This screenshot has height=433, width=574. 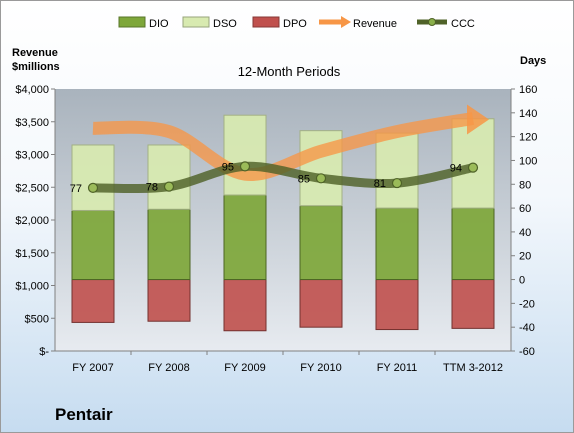 What do you see at coordinates (525, 185) in the screenshot?
I see `right-tick-label: 80` at bounding box center [525, 185].